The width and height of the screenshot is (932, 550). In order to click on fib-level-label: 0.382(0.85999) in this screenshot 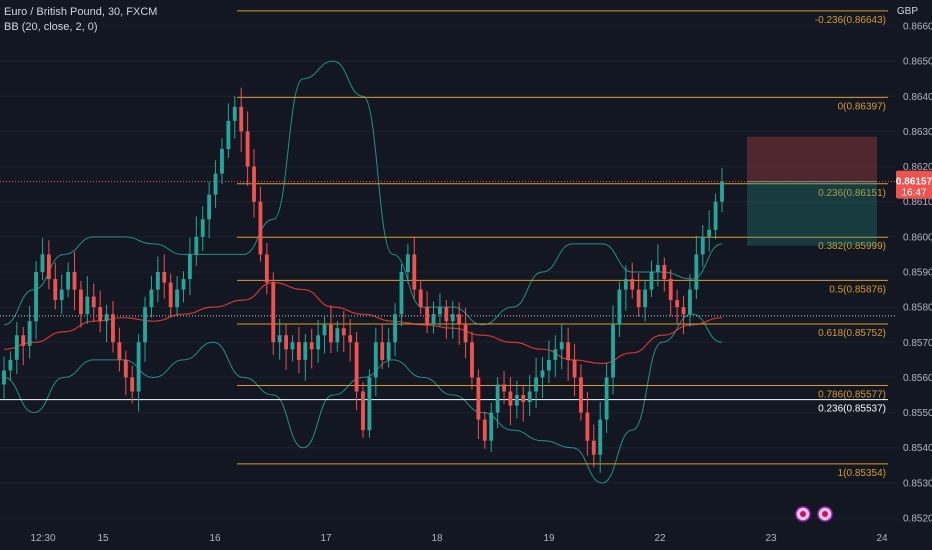, I will do `click(852, 246)`.